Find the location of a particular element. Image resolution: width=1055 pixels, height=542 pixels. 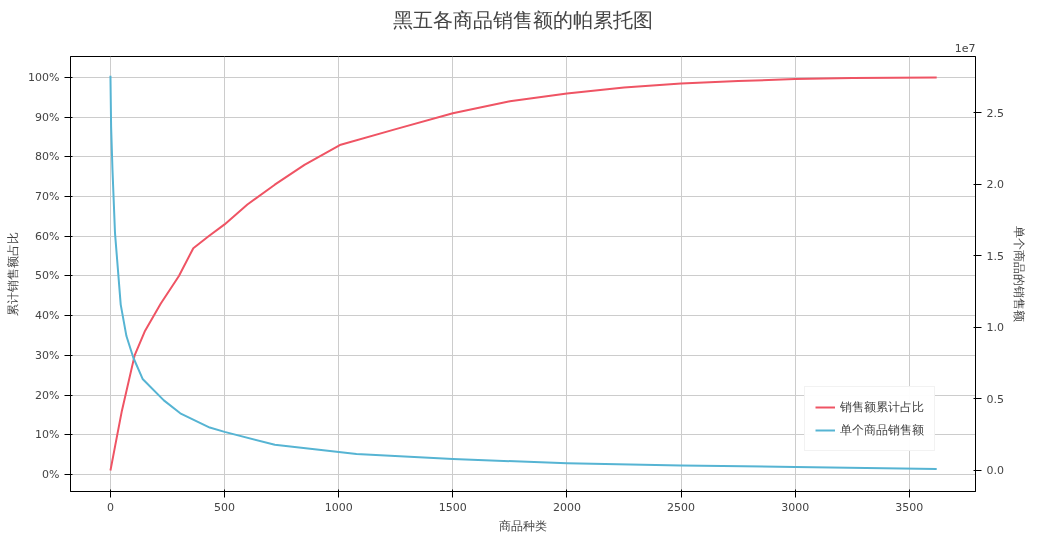

y-tick-label: 40% is located at coordinates (47, 316).